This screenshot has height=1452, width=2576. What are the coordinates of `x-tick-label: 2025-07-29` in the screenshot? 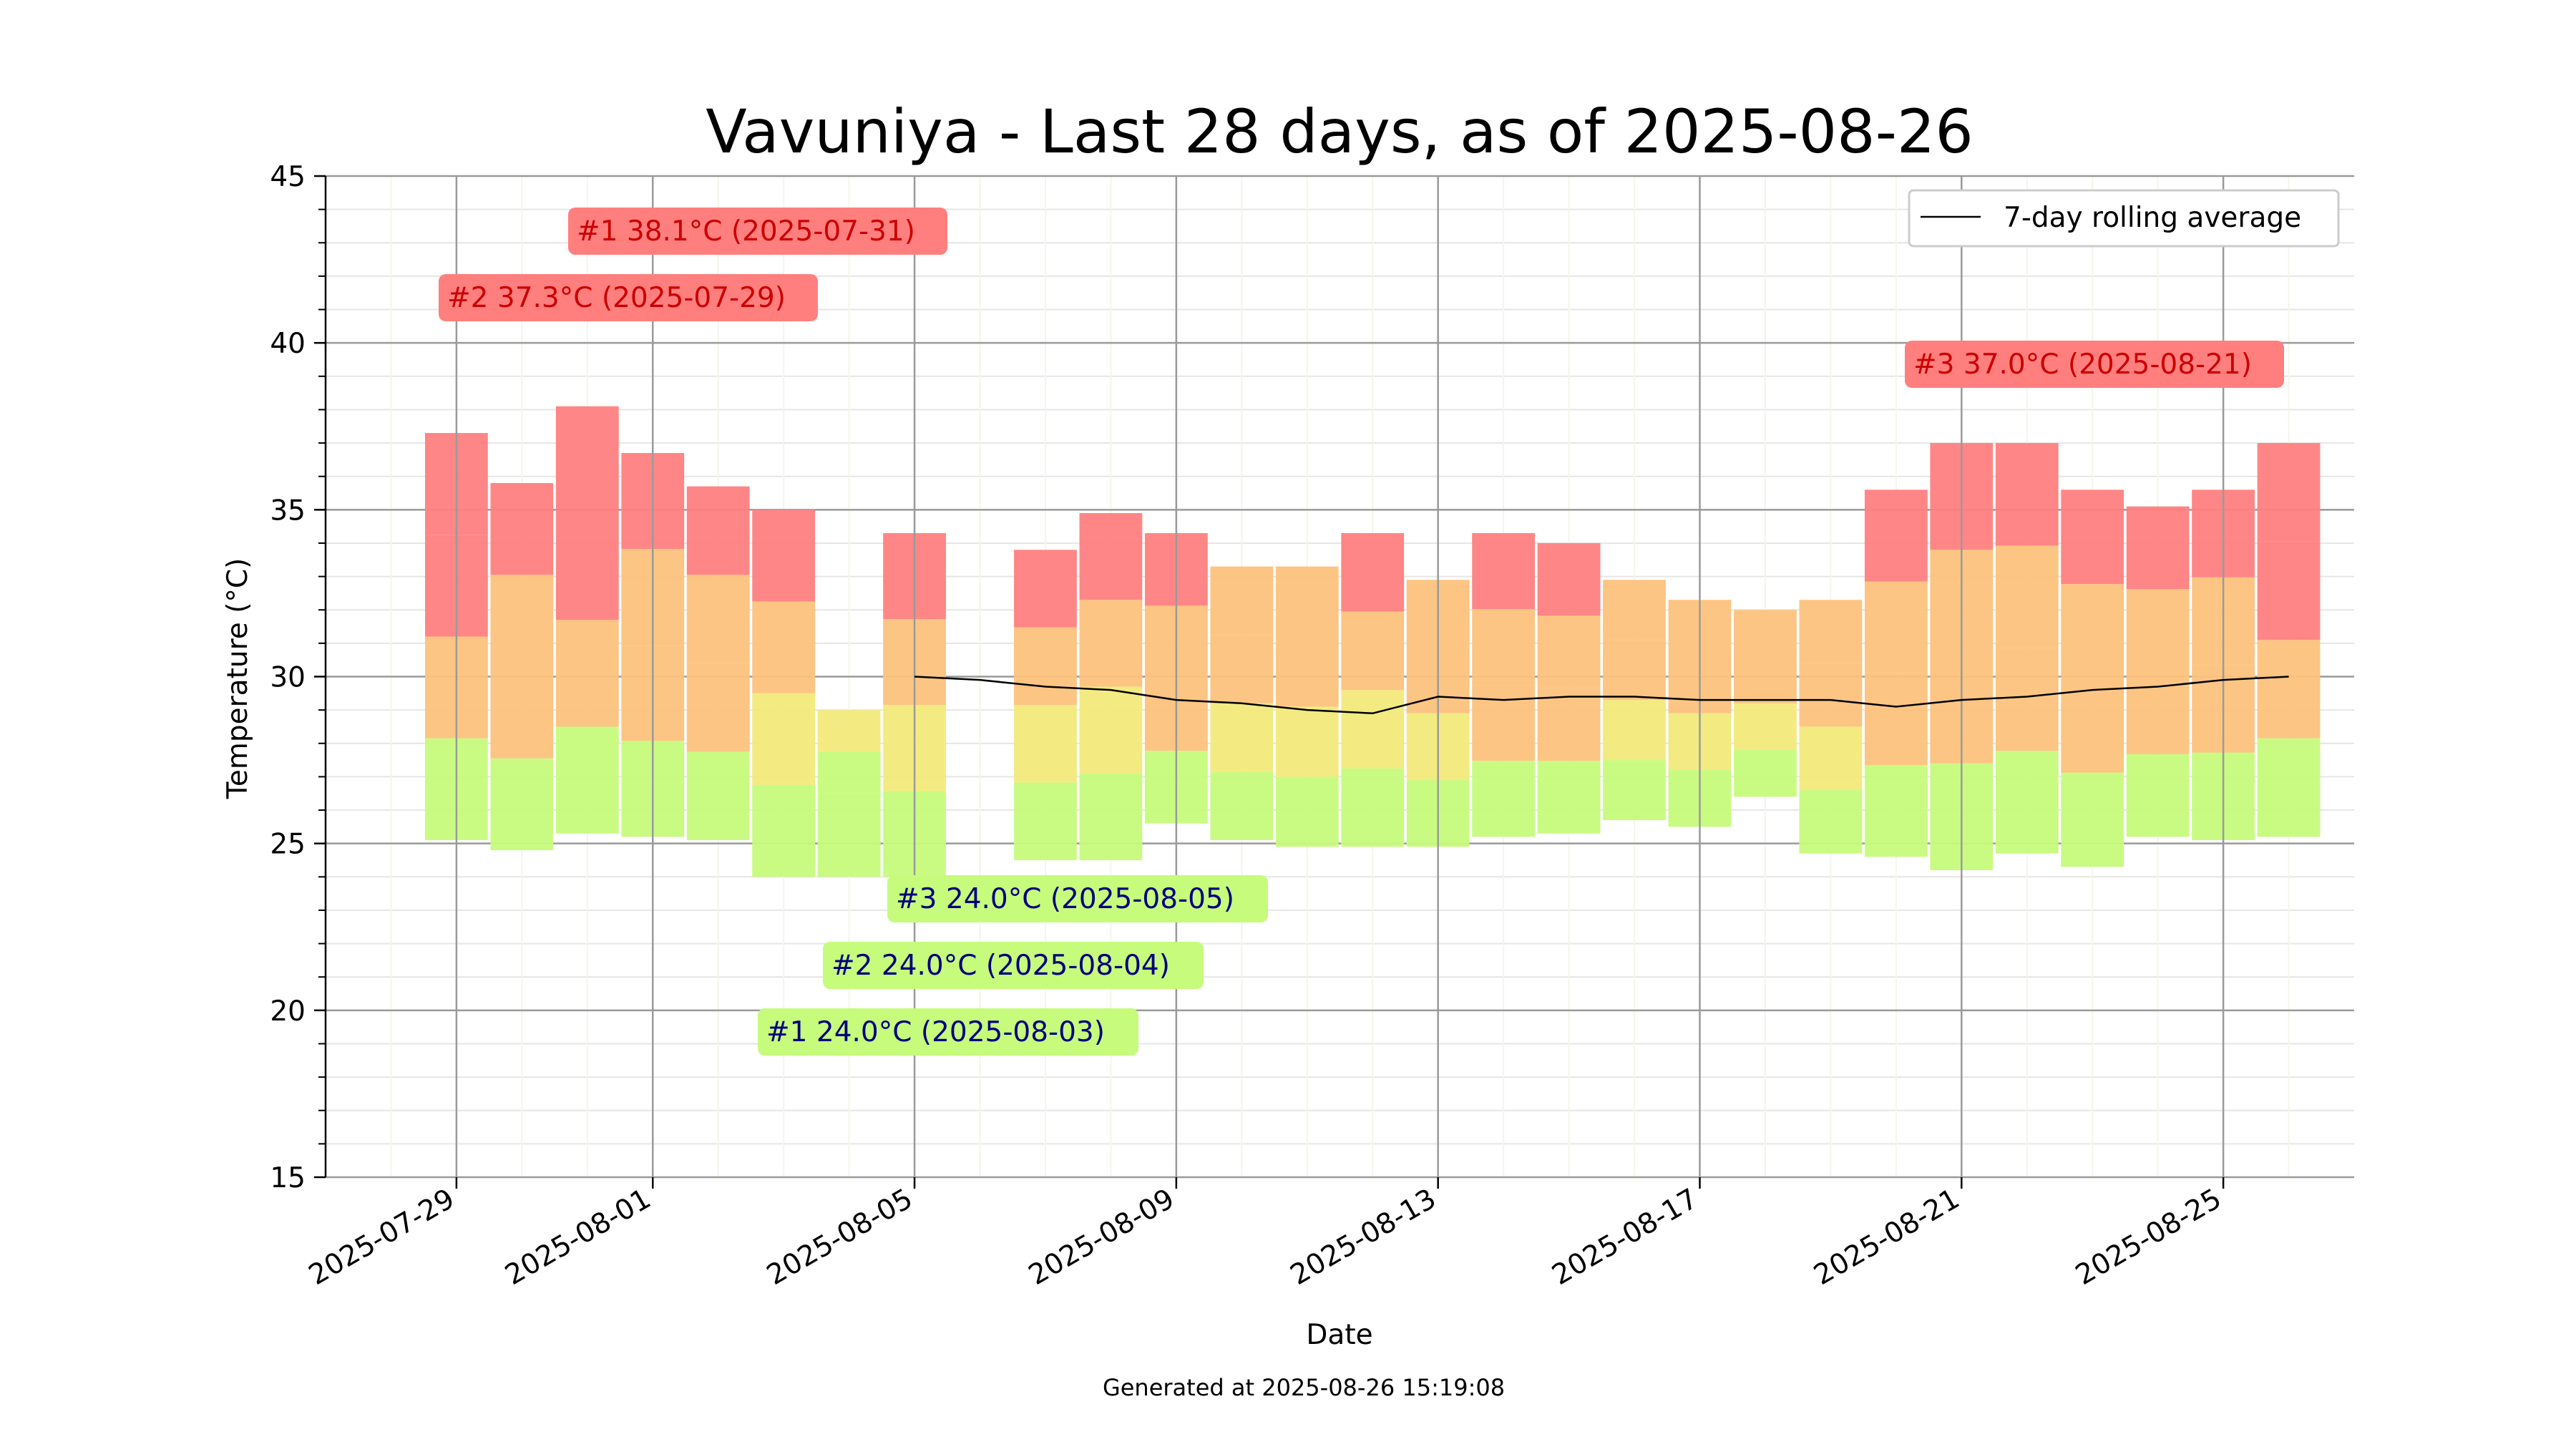 It's located at (381, 1237).